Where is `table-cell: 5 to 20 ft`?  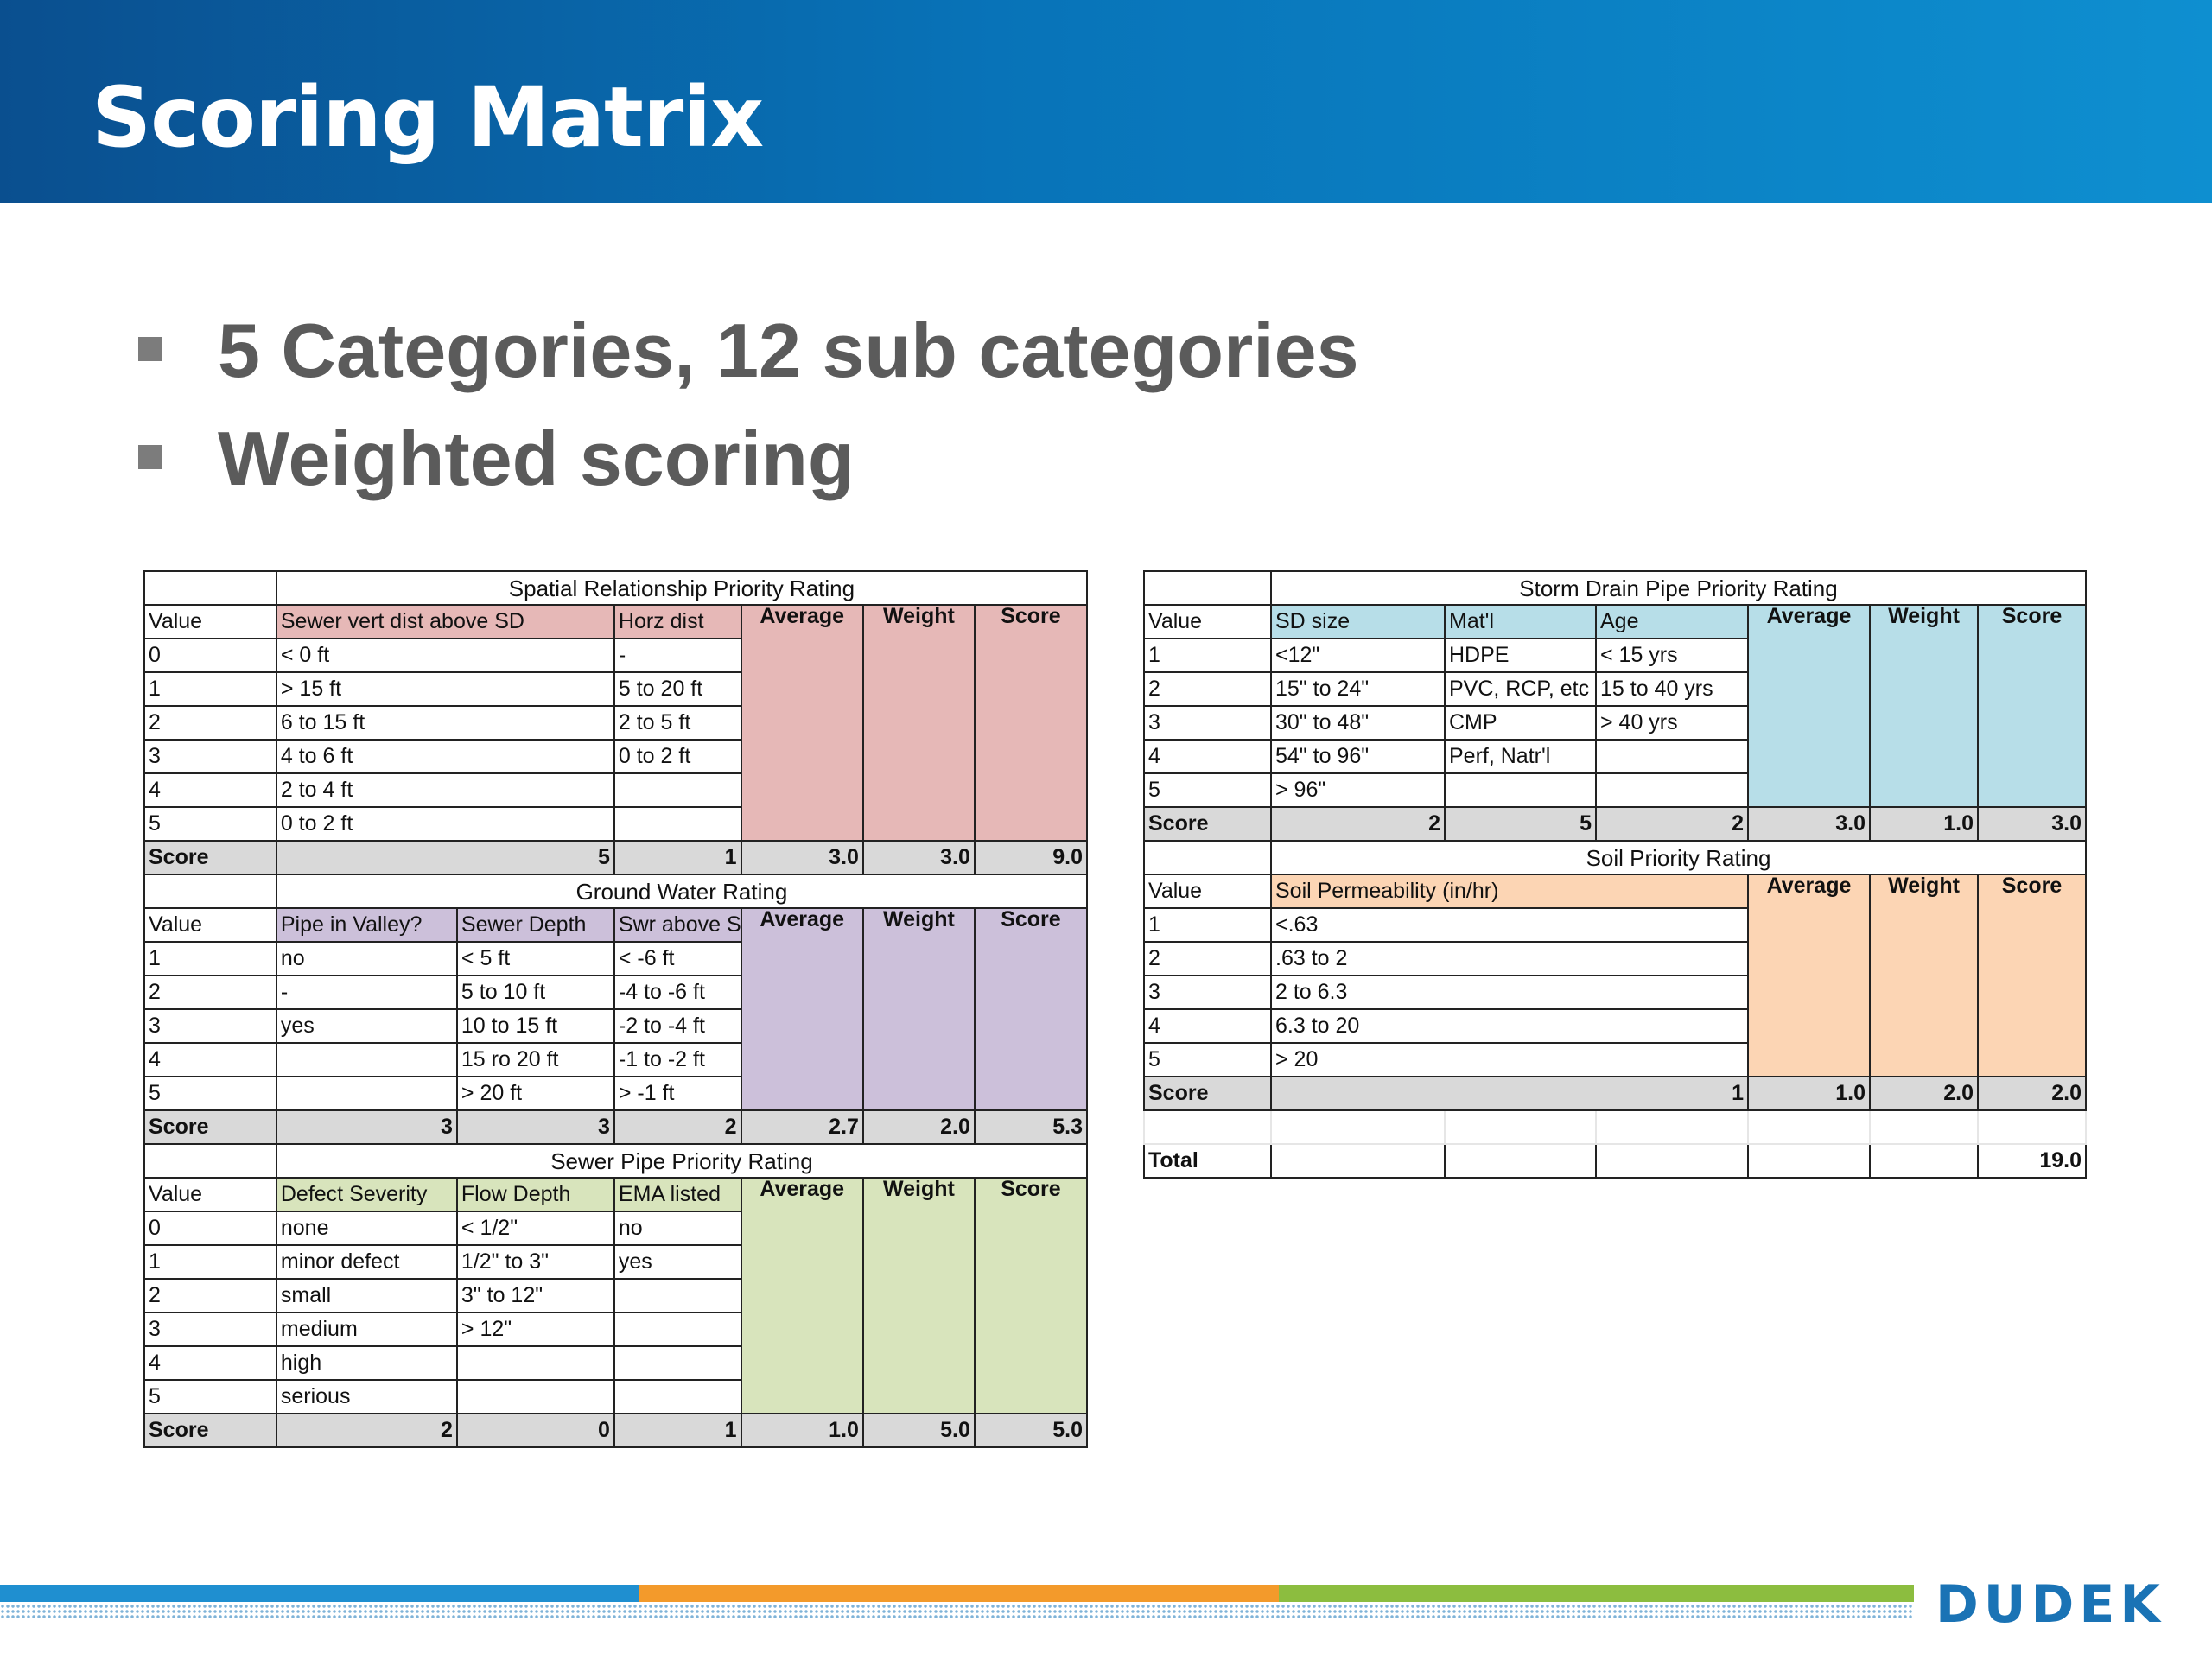 table-cell: 5 to 20 ft is located at coordinates (677, 689).